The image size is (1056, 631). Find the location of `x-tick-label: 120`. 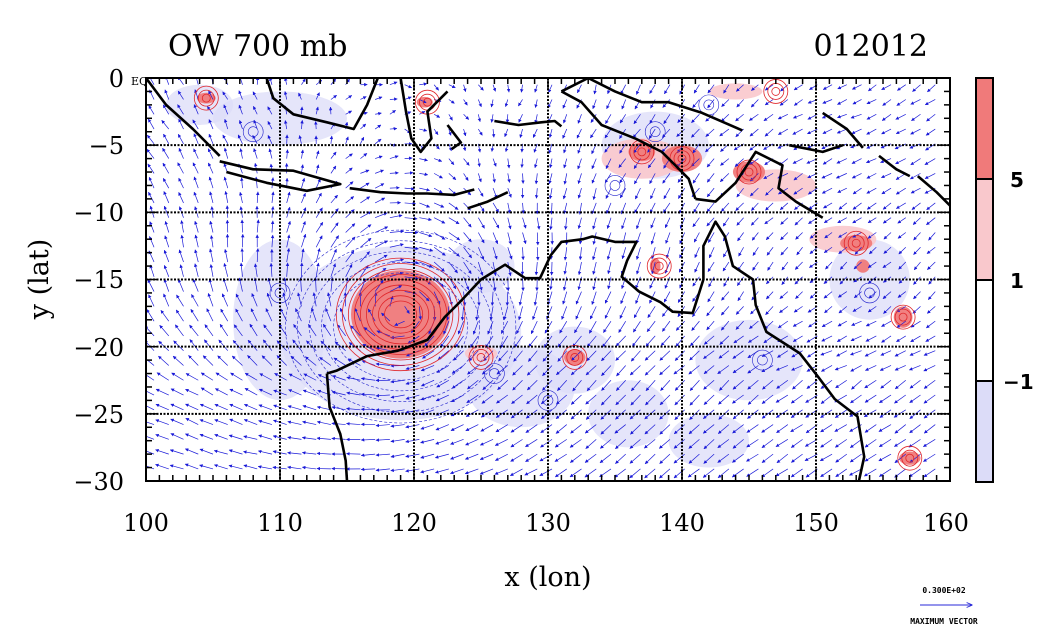

x-tick-label: 120 is located at coordinates (414, 523).